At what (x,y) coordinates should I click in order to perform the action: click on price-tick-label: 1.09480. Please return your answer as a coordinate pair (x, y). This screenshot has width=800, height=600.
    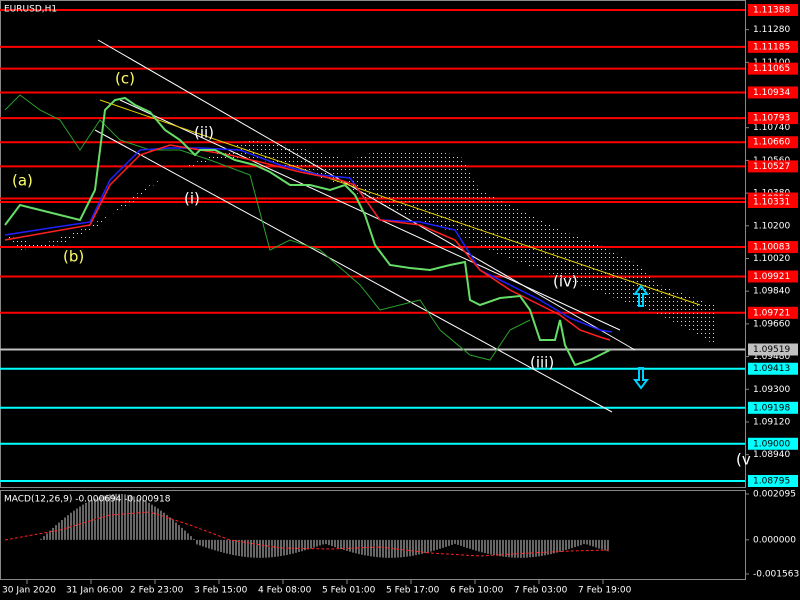
    Looking at the image, I should click on (771, 357).